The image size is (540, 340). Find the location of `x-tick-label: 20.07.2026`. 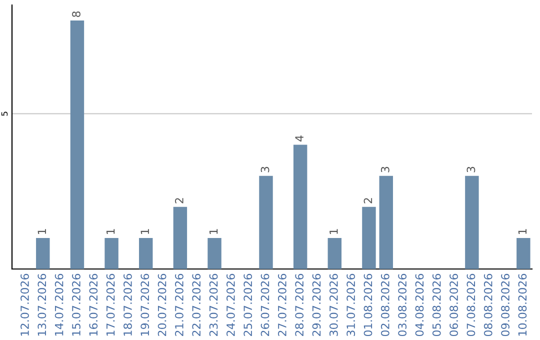

x-tick-label: 20.07.2026 is located at coordinates (162, 305).